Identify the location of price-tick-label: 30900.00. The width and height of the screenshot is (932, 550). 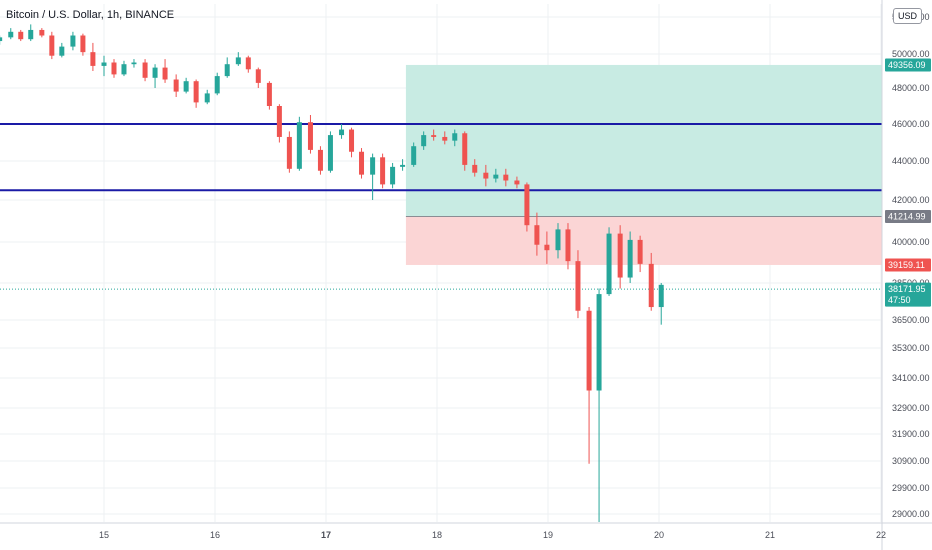
(911, 461).